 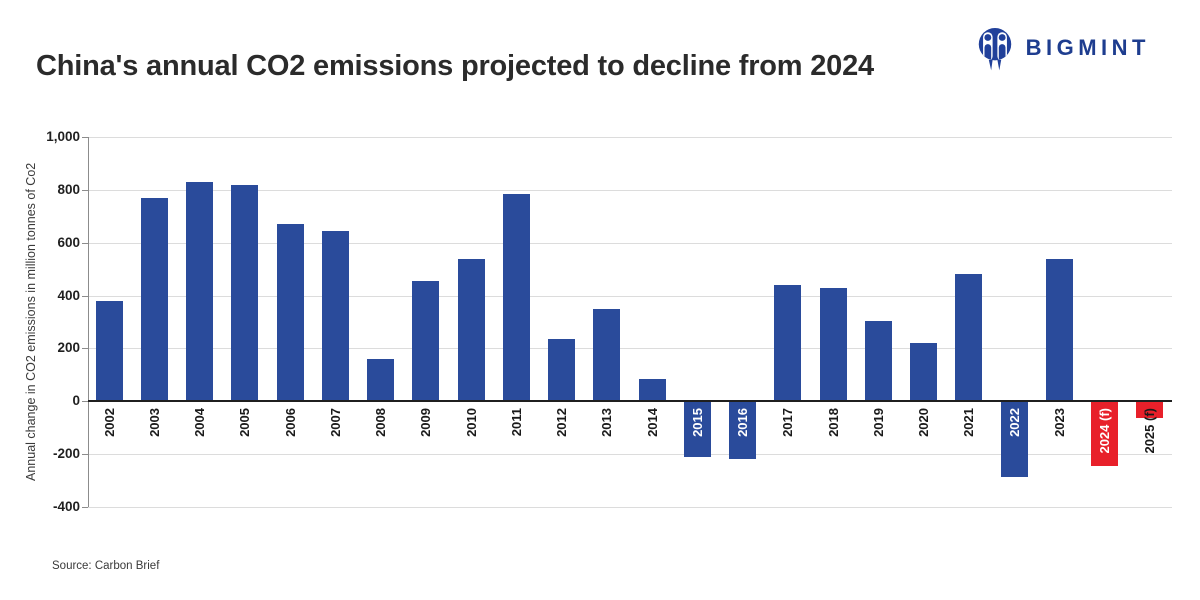 What do you see at coordinates (833, 423) in the screenshot?
I see `x-tick-label: 2018` at bounding box center [833, 423].